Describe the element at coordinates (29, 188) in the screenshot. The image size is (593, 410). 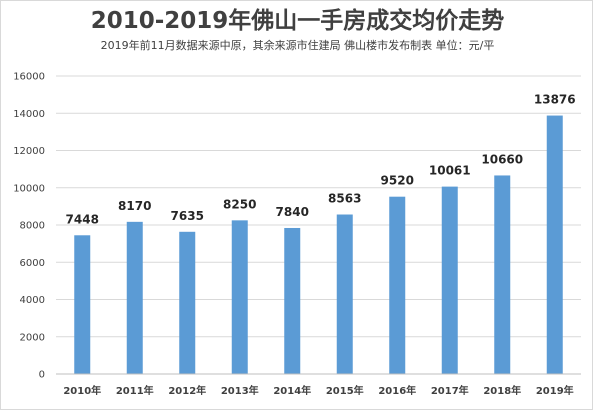
I see `y-tick-label: 10000` at that location.